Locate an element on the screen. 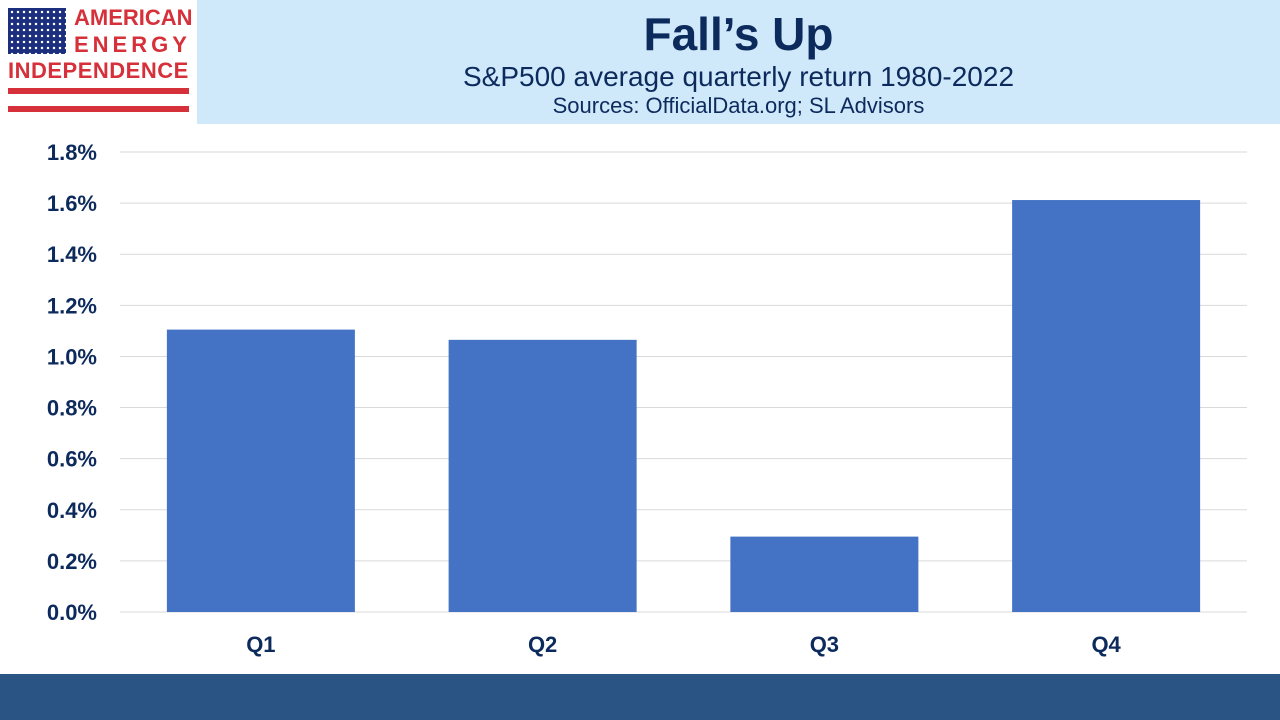  y-tick-label: 0.4% is located at coordinates (72, 510).